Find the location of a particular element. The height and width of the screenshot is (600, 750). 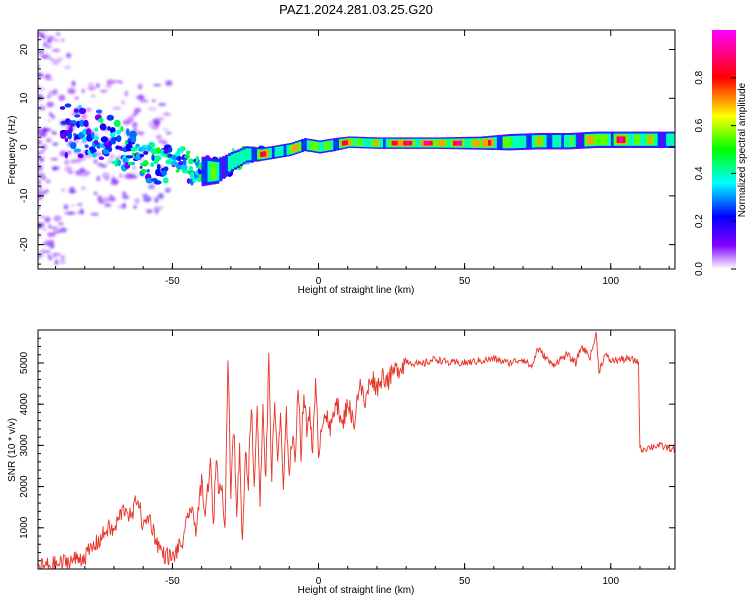

spectrogram-speckle is located at coordinates (105, 147).